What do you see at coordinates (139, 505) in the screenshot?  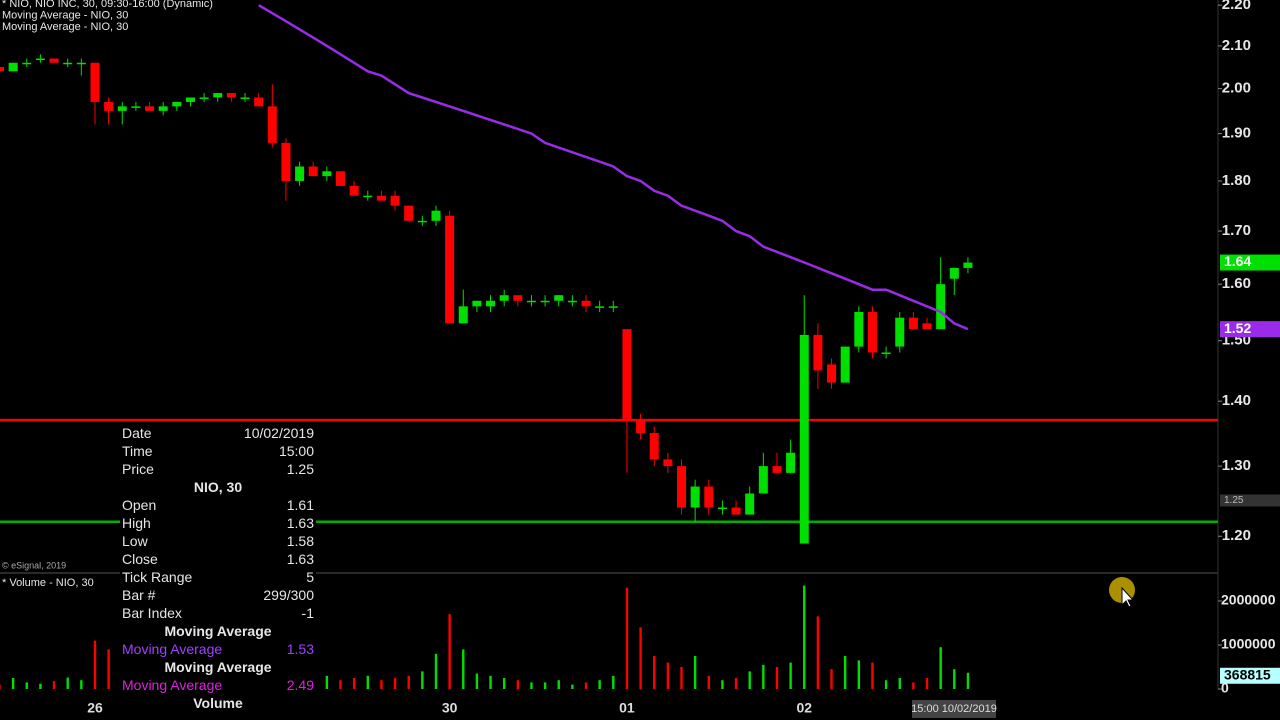 I see `data-label: Open` at bounding box center [139, 505].